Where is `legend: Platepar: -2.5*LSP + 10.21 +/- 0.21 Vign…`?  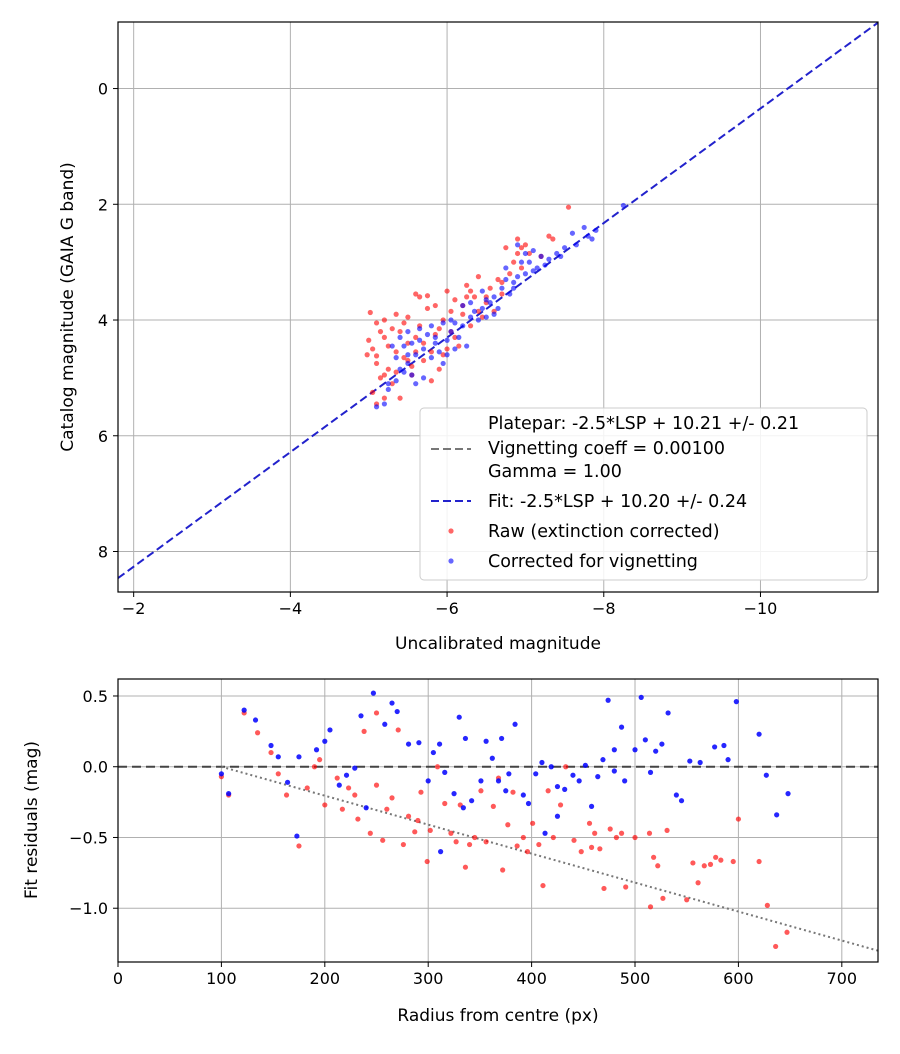
legend: Platepar: -2.5*LSP + 10.21 +/- 0.21 Vign… is located at coordinates (643, 494).